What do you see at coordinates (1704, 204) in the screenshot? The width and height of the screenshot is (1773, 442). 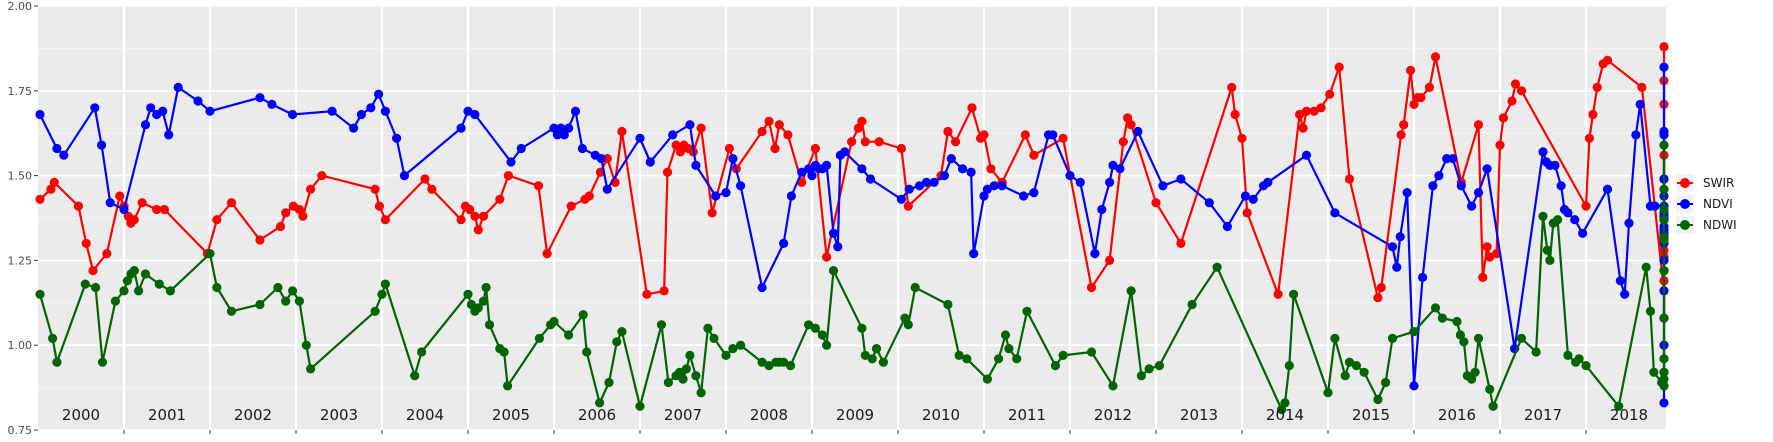 I see `legend-item-ndvi: NDVI` at bounding box center [1704, 204].